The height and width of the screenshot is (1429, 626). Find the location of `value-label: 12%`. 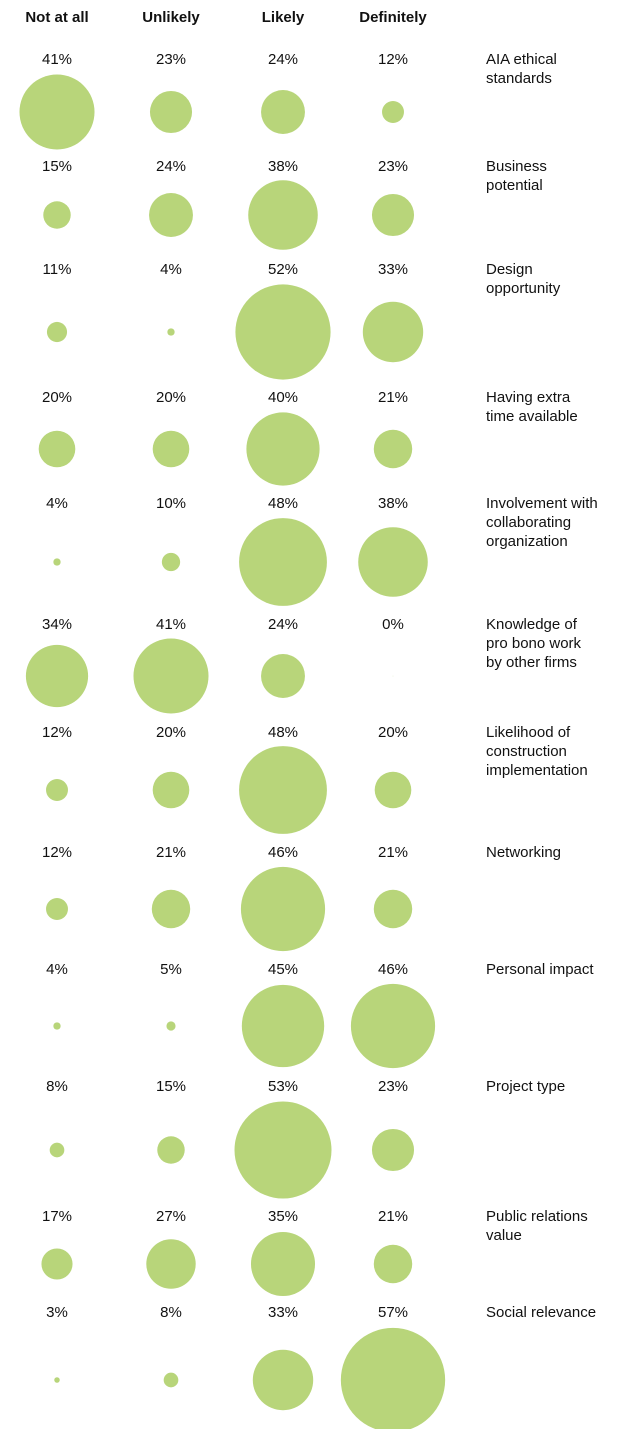

value-label: 12% is located at coordinates (57, 732).